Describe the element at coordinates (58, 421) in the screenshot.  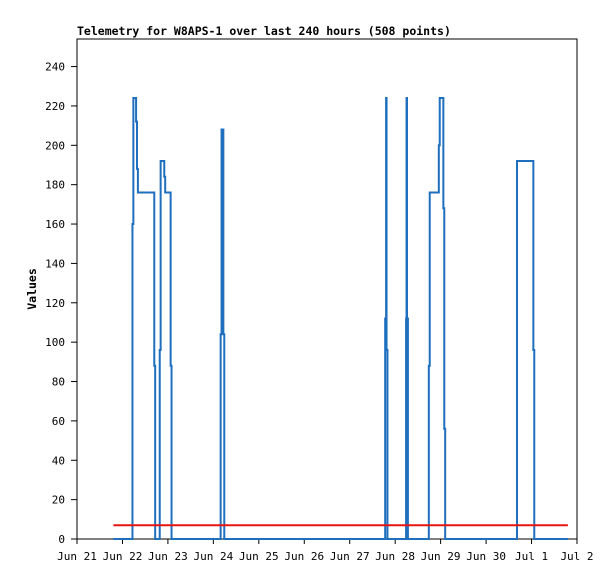
I see `y-tick-label: 60` at that location.